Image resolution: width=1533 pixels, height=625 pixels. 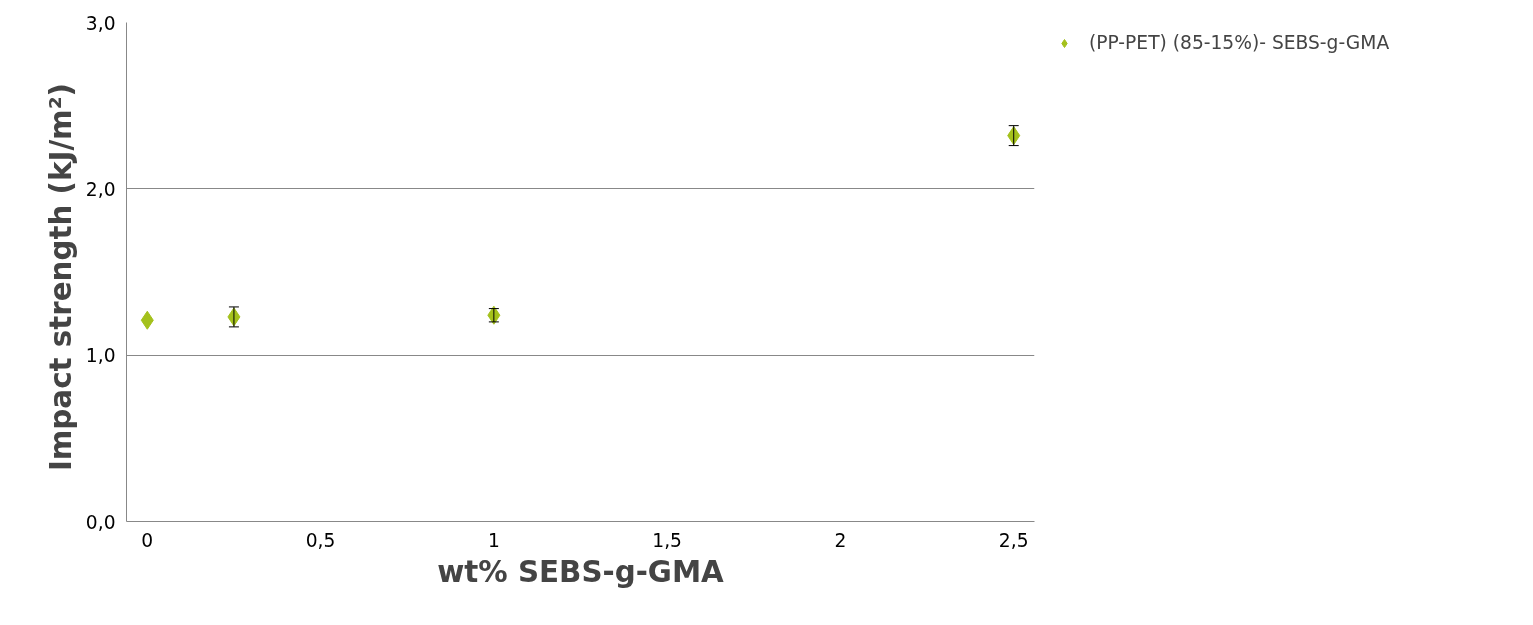 I want to click on legend-label: (PP-PET) (85-15%)- SEBS-g-GMA, so click(x=1239, y=42).